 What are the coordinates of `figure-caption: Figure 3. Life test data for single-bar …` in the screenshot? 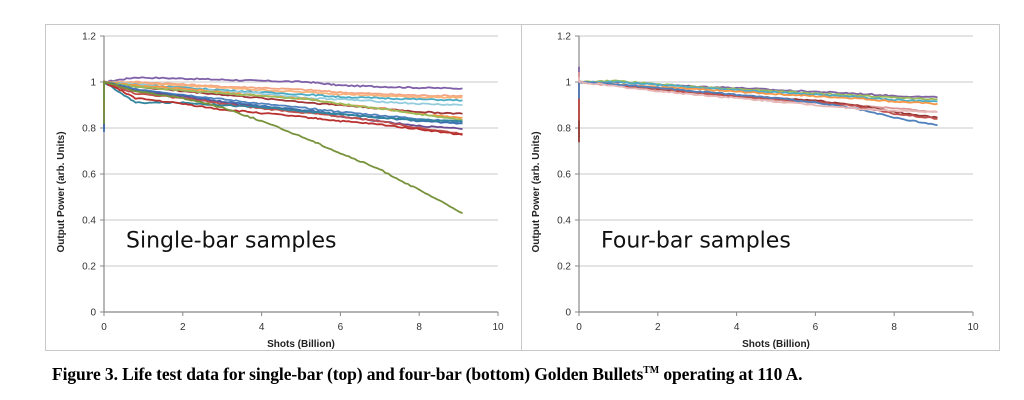 It's located at (427, 374).